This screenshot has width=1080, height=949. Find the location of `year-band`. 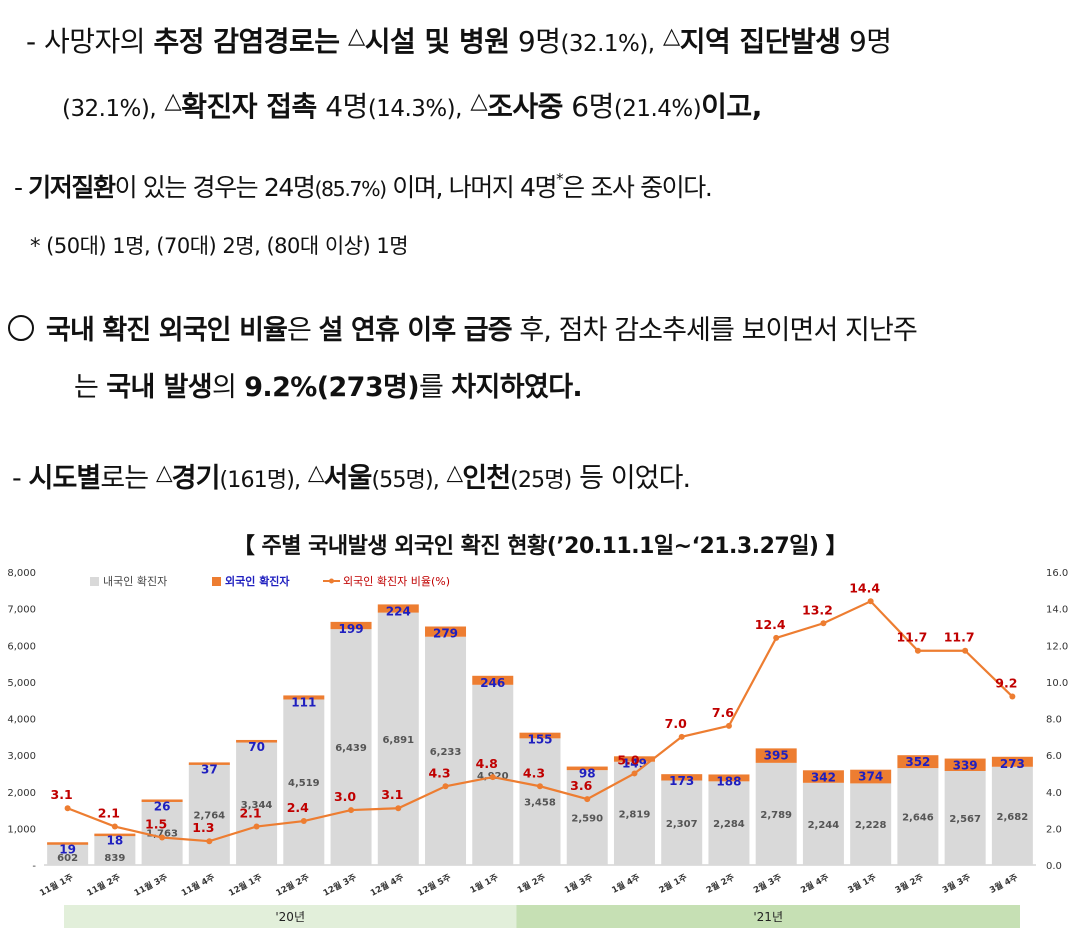

year-band is located at coordinates (290, 916).